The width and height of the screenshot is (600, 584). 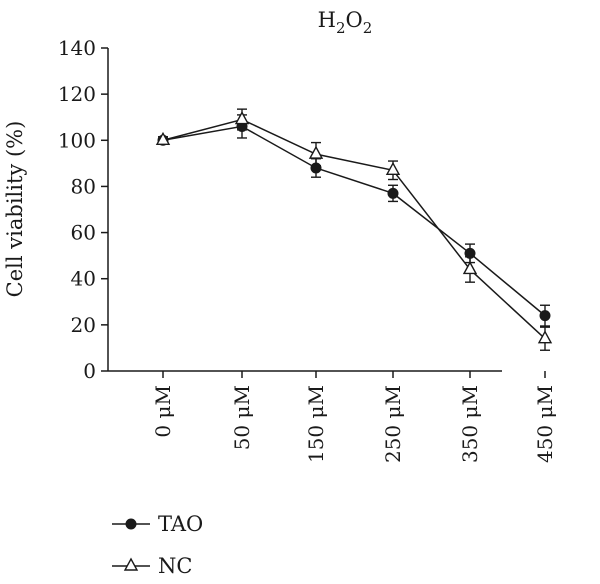 What do you see at coordinates (83, 209) in the screenshot?
I see `y-ticks: 0 20 40 60 80 100 120 140` at bounding box center [83, 209].